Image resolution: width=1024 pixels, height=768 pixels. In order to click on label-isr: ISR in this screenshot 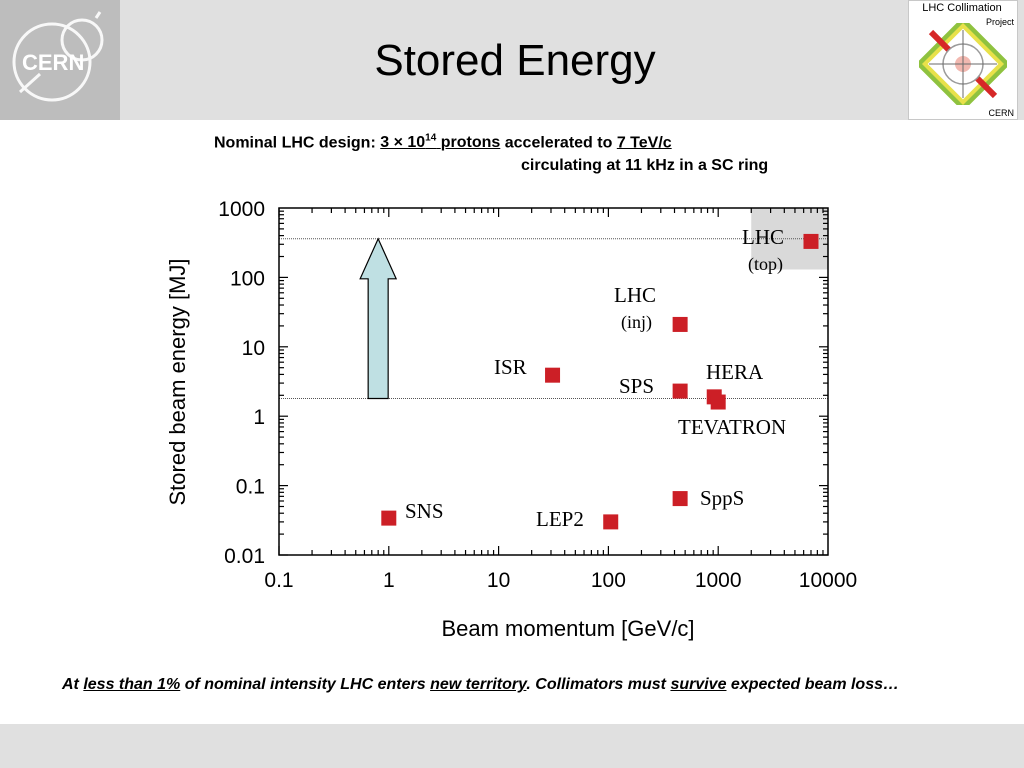, I will do `click(510, 367)`.